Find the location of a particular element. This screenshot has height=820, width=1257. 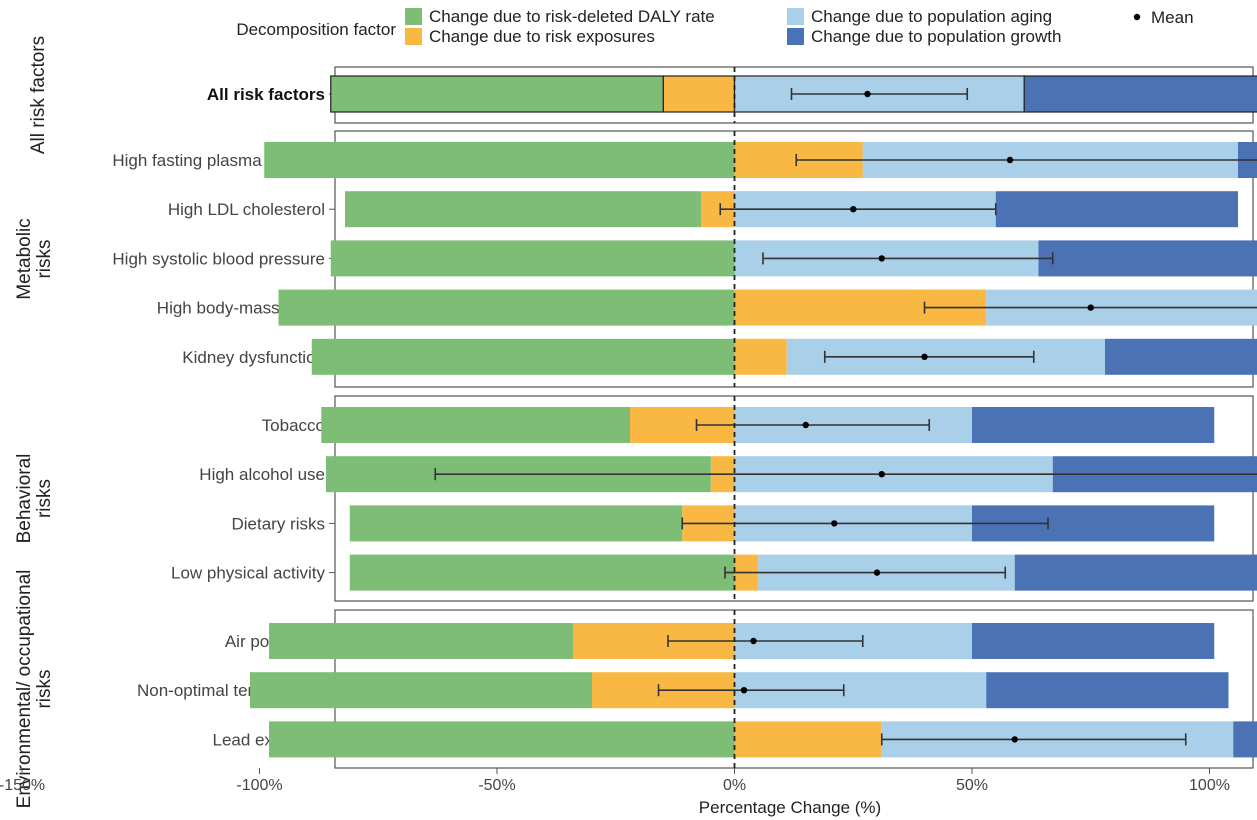

legend-title: Decomposition factor is located at coordinates (316, 29).